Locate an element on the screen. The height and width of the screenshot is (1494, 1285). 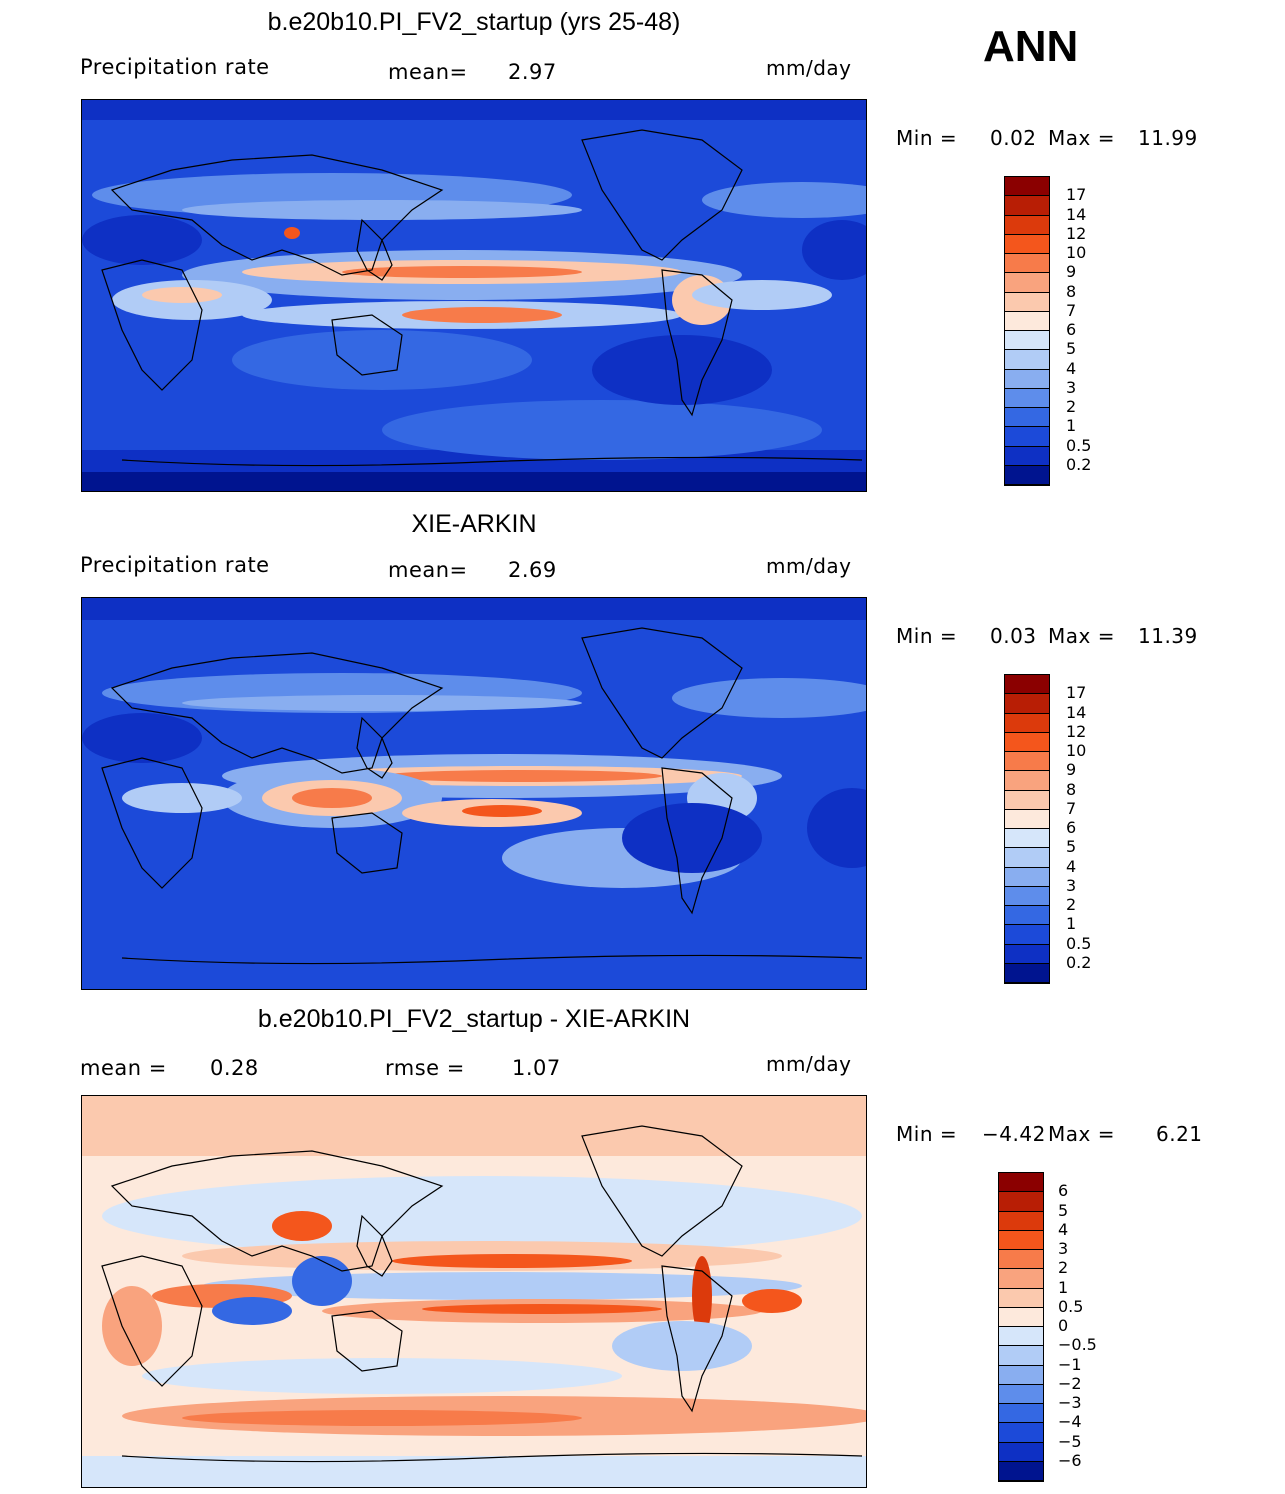
panel-2-title: XIE-ARKIN is located at coordinates (474, 524).